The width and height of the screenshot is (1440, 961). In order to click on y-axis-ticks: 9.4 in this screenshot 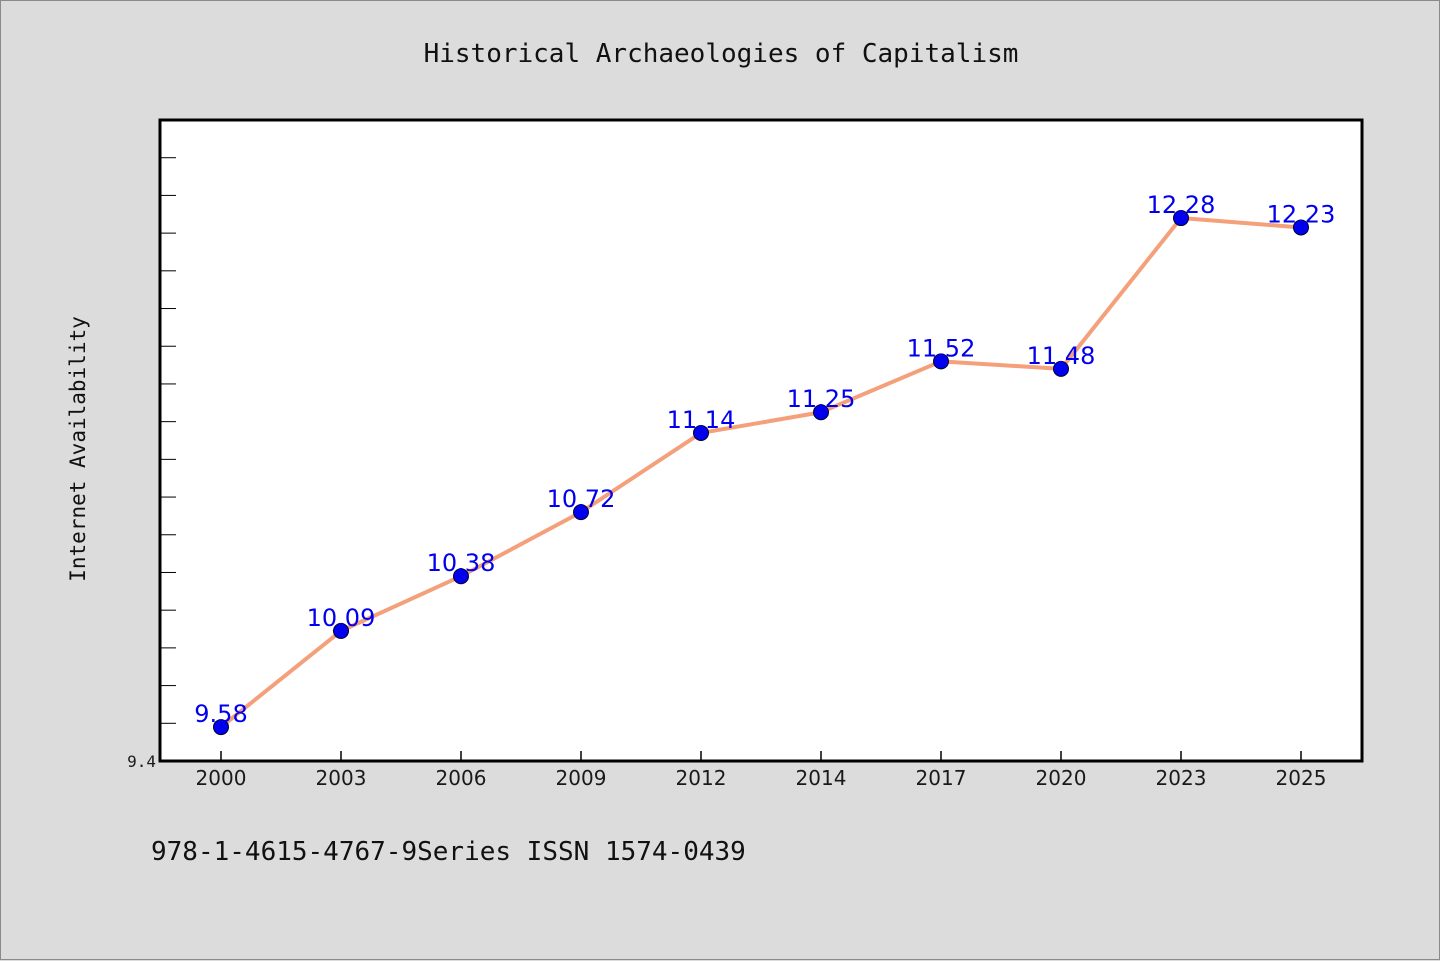, I will do `click(151, 445)`.